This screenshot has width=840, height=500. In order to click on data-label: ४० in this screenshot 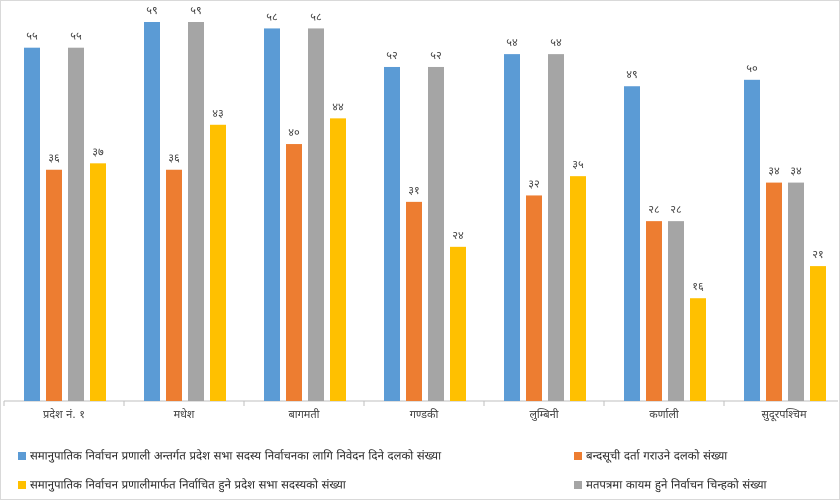, I will do `click(294, 132)`.